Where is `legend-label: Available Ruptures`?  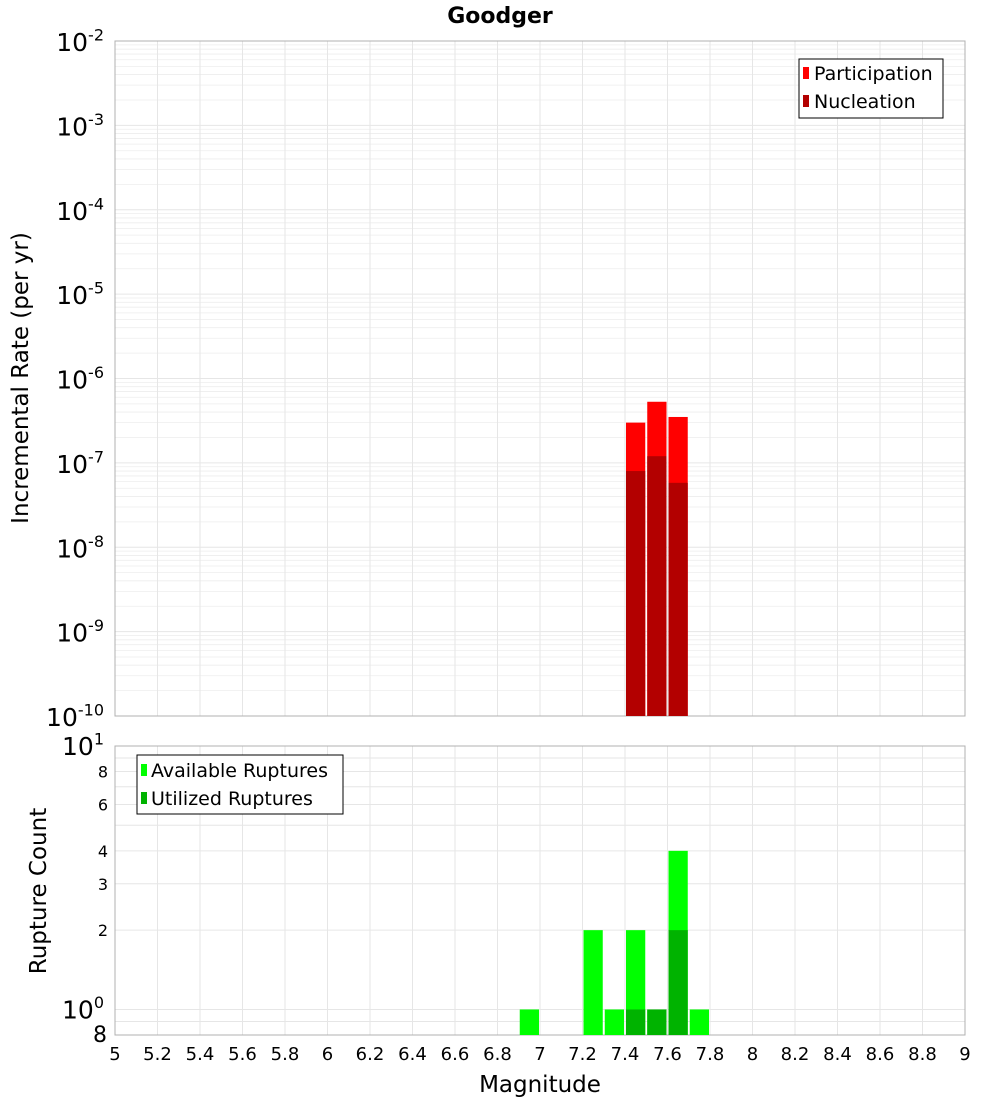
legend-label: Available Ruptures is located at coordinates (239, 771).